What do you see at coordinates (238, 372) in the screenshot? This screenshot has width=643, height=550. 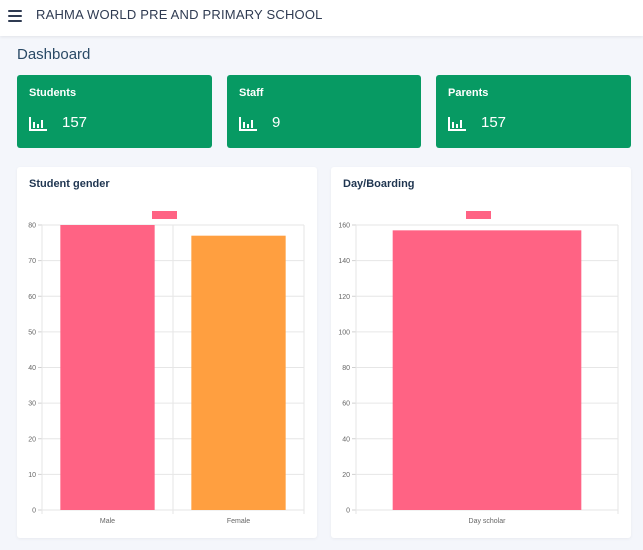 I see `bar-female` at bounding box center [238, 372].